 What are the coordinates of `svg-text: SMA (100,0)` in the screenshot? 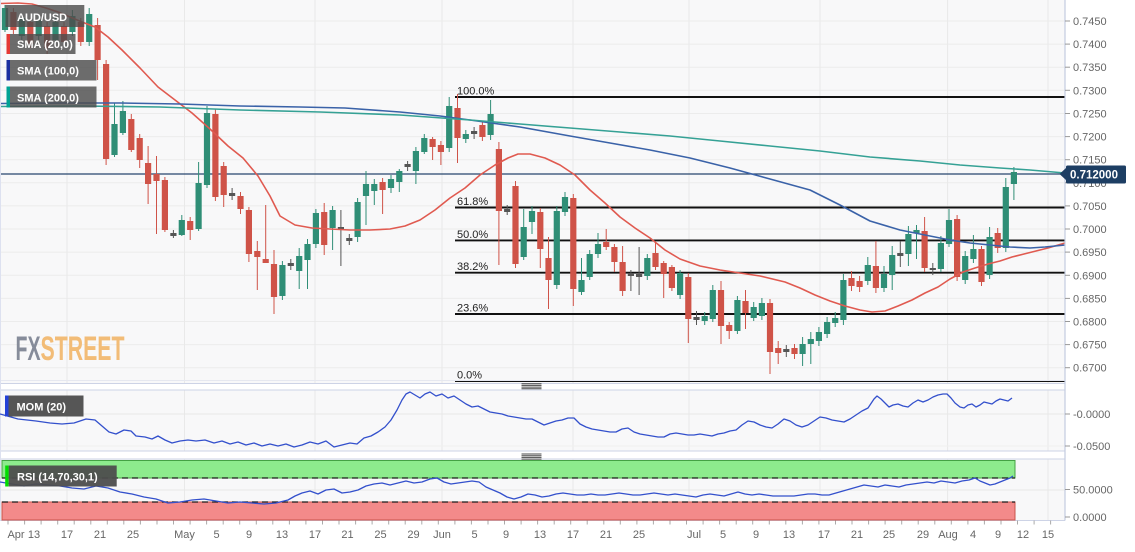 It's located at (48, 72).